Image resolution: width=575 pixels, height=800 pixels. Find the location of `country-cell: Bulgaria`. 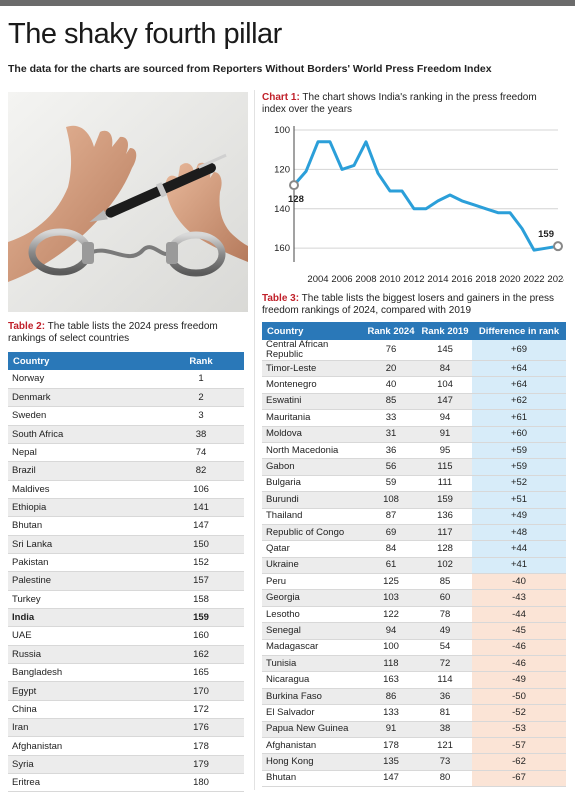

country-cell: Bulgaria is located at coordinates (313, 484).